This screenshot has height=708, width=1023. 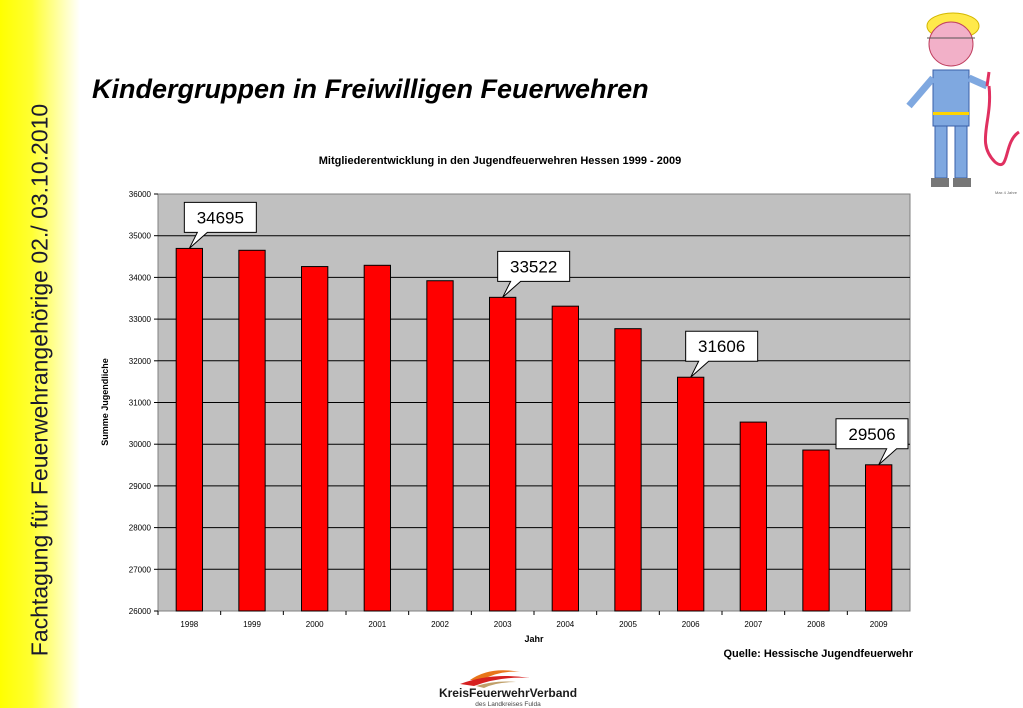 What do you see at coordinates (871, 434) in the screenshot?
I see `callout-label: 29506` at bounding box center [871, 434].